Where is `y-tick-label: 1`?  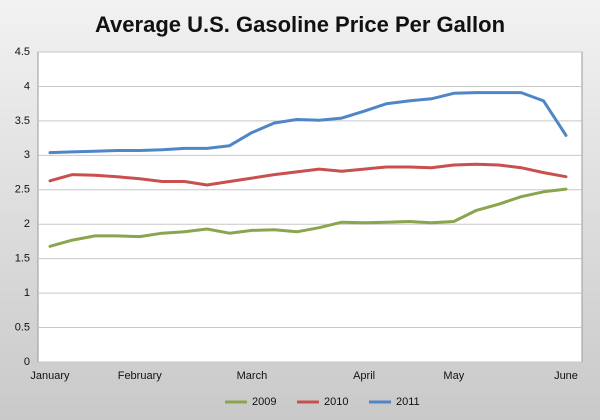
y-tick-label: 1 is located at coordinates (27, 293).